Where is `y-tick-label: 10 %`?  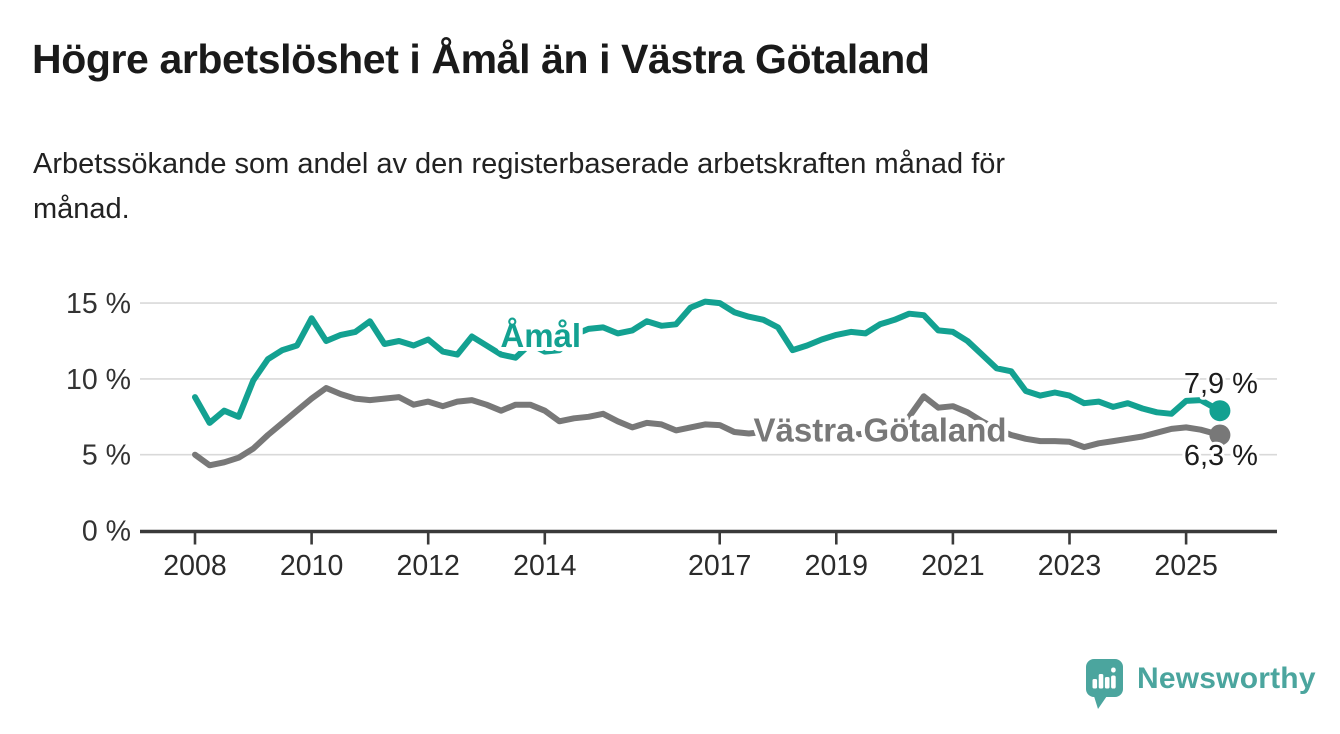
y-tick-label: 10 % is located at coordinates (98, 380).